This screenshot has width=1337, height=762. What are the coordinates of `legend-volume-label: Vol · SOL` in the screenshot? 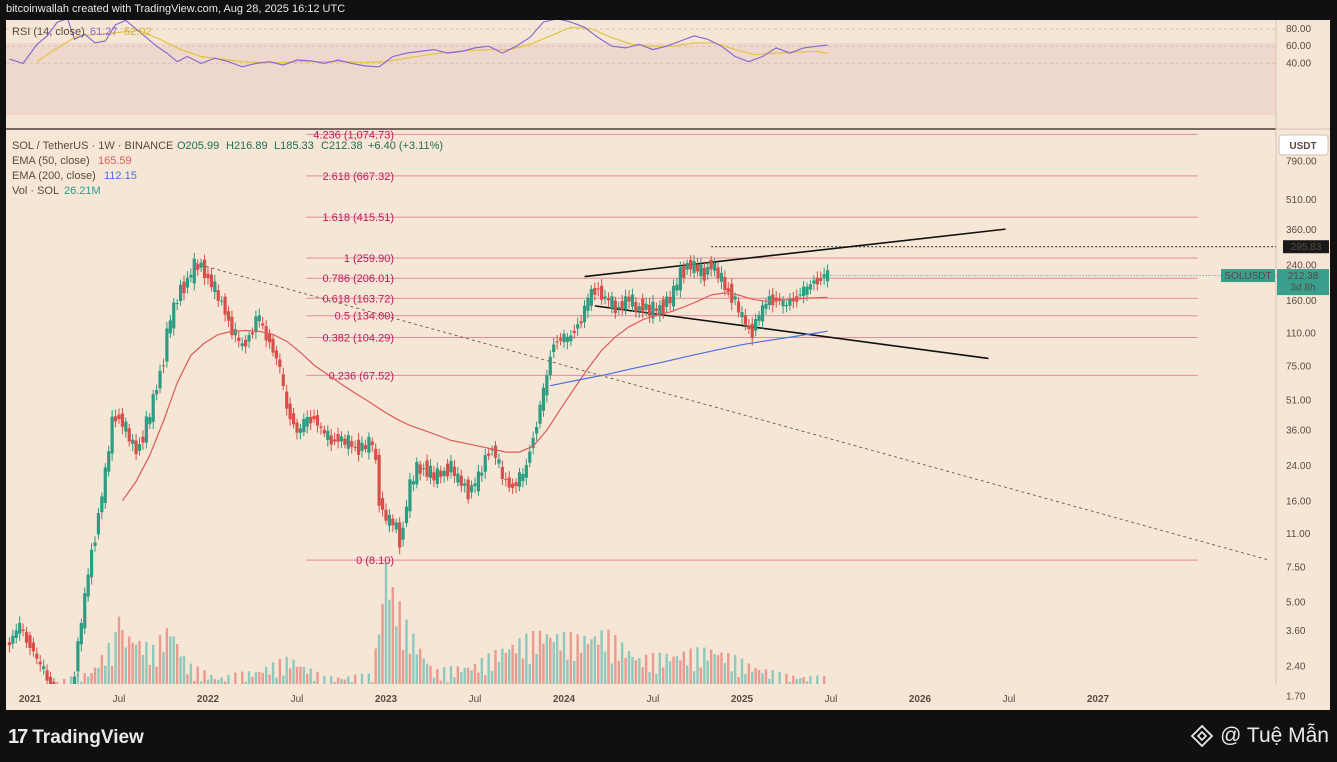 It's located at (35, 191).